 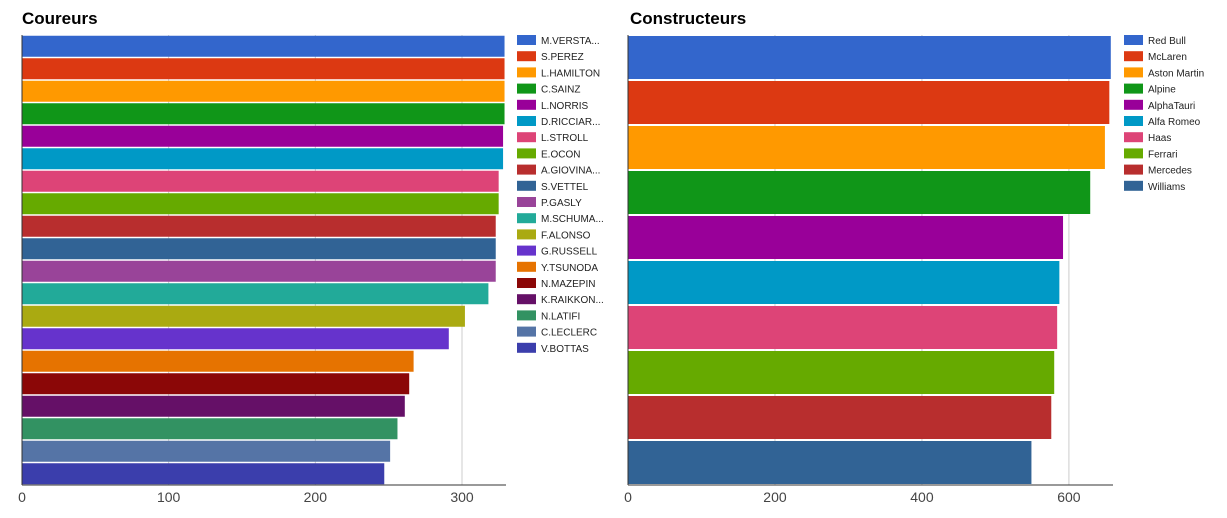 I want to click on legend-label: Williams, so click(x=1166, y=187).